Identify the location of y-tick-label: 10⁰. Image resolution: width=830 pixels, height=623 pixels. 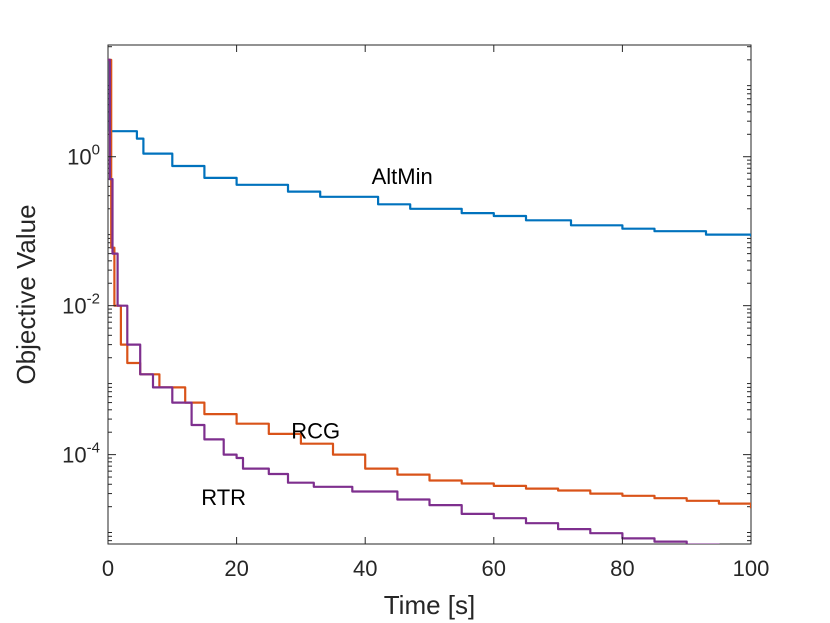
(83, 156).